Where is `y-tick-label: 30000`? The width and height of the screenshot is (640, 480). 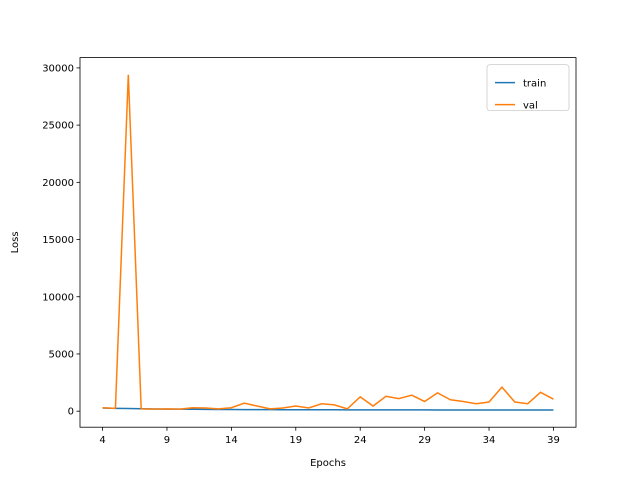 y-tick-label: 30000 is located at coordinates (58, 68).